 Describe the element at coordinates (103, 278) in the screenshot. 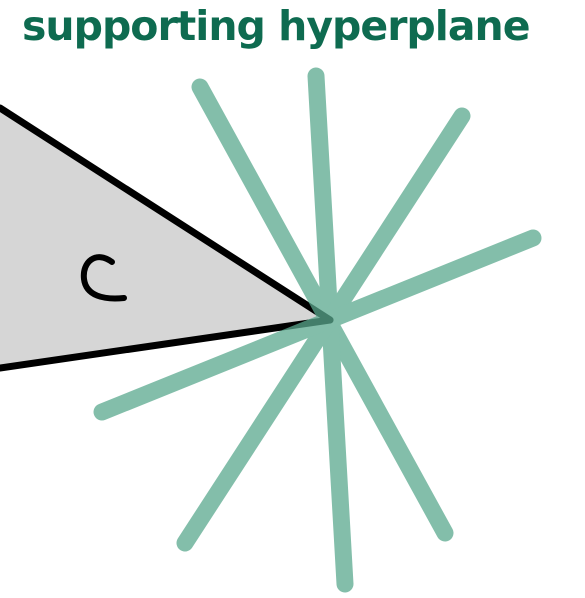

I see `set-label-glyph` at that location.